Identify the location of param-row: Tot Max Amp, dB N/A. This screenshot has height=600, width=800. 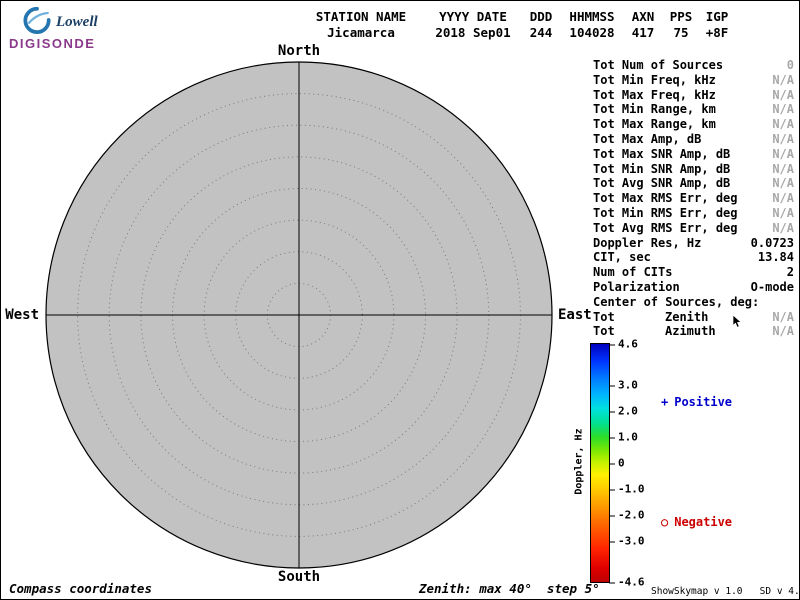
(693, 139).